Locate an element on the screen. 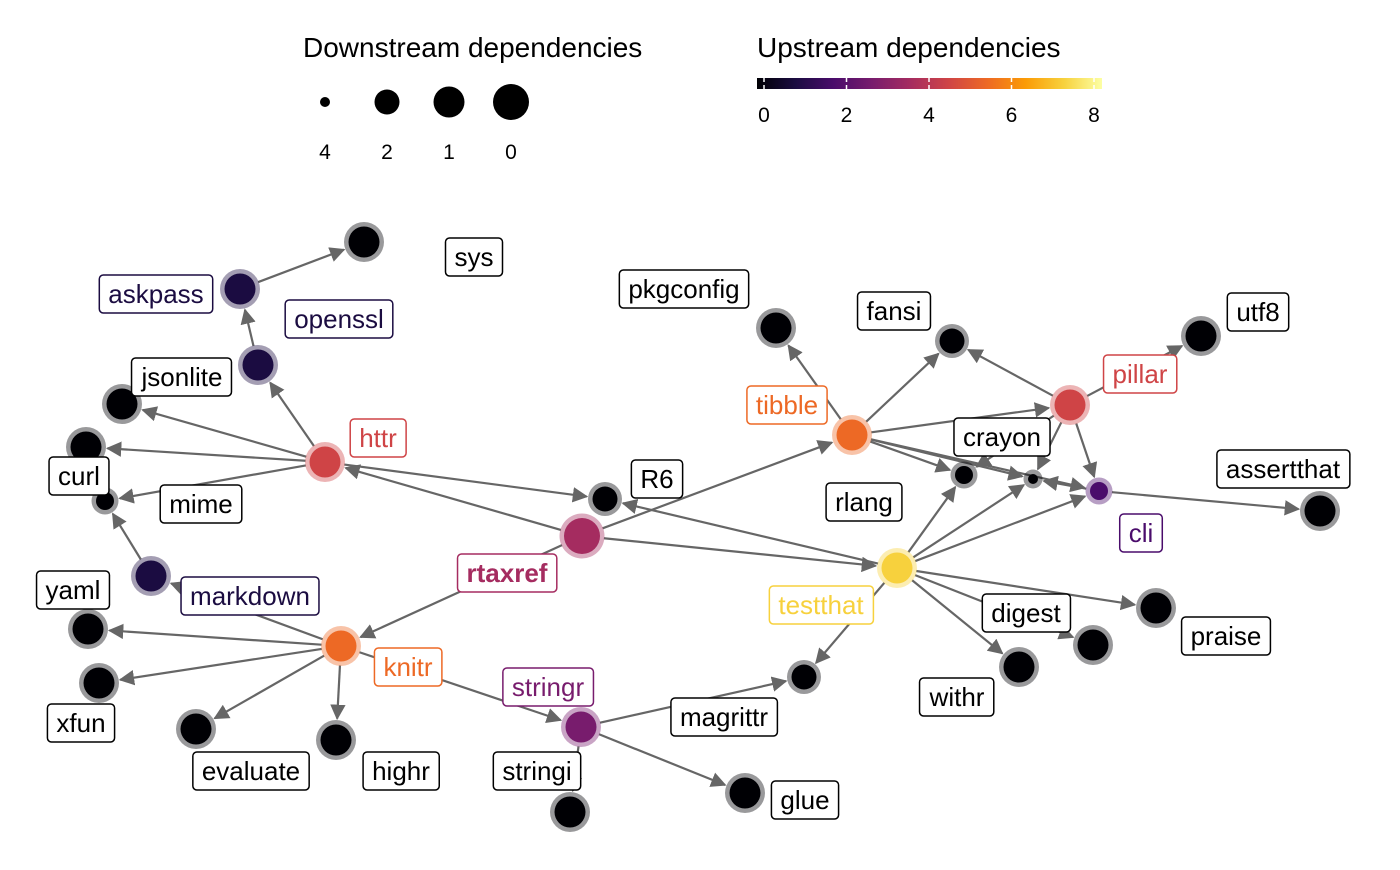 This screenshot has height=870, width=1400. label-testthat: testthat is located at coordinates (821, 605).